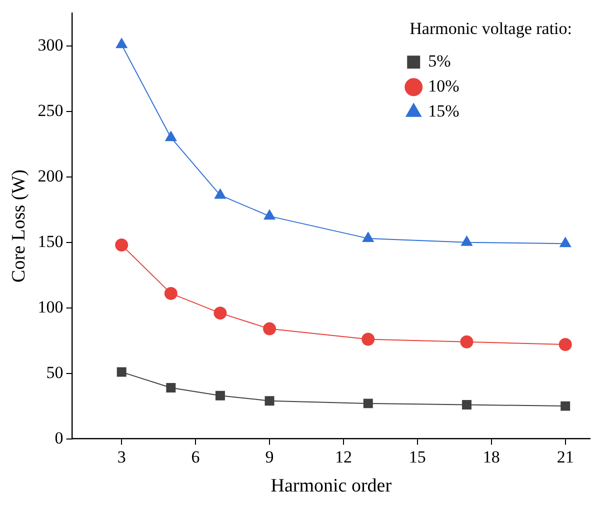  Describe the element at coordinates (51, 176) in the screenshot. I see `y-tick-label: 200` at that location.